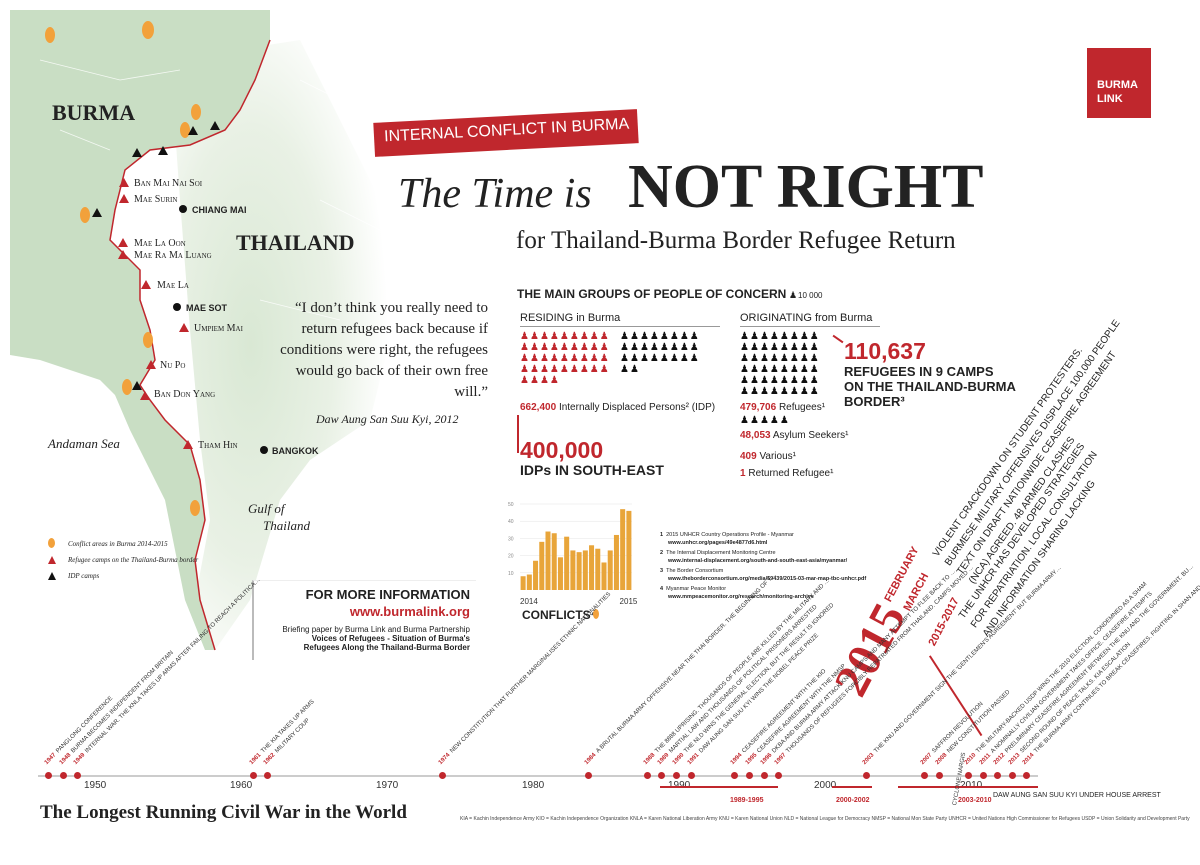  What do you see at coordinates (806, 187) in the screenshot?
I see `title-part2: NOT RIGHT` at bounding box center [806, 187].